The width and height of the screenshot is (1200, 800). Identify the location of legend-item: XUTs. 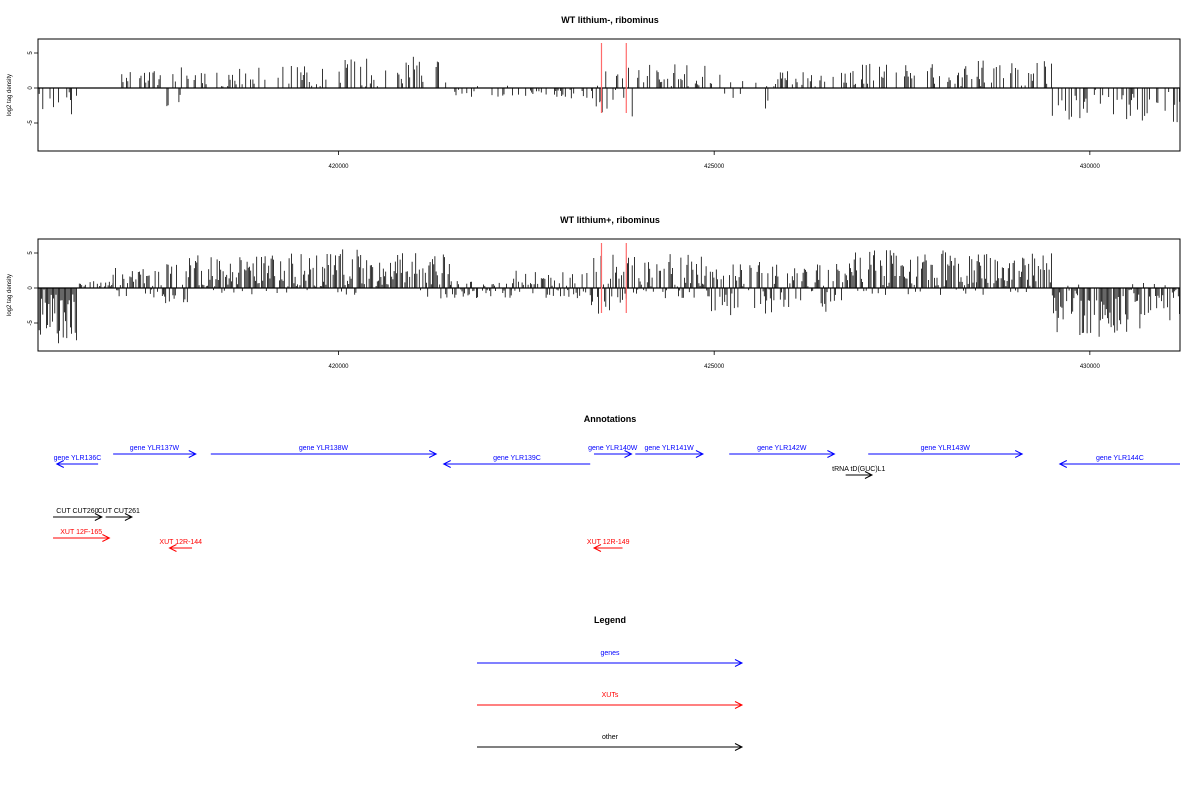
(610, 700).